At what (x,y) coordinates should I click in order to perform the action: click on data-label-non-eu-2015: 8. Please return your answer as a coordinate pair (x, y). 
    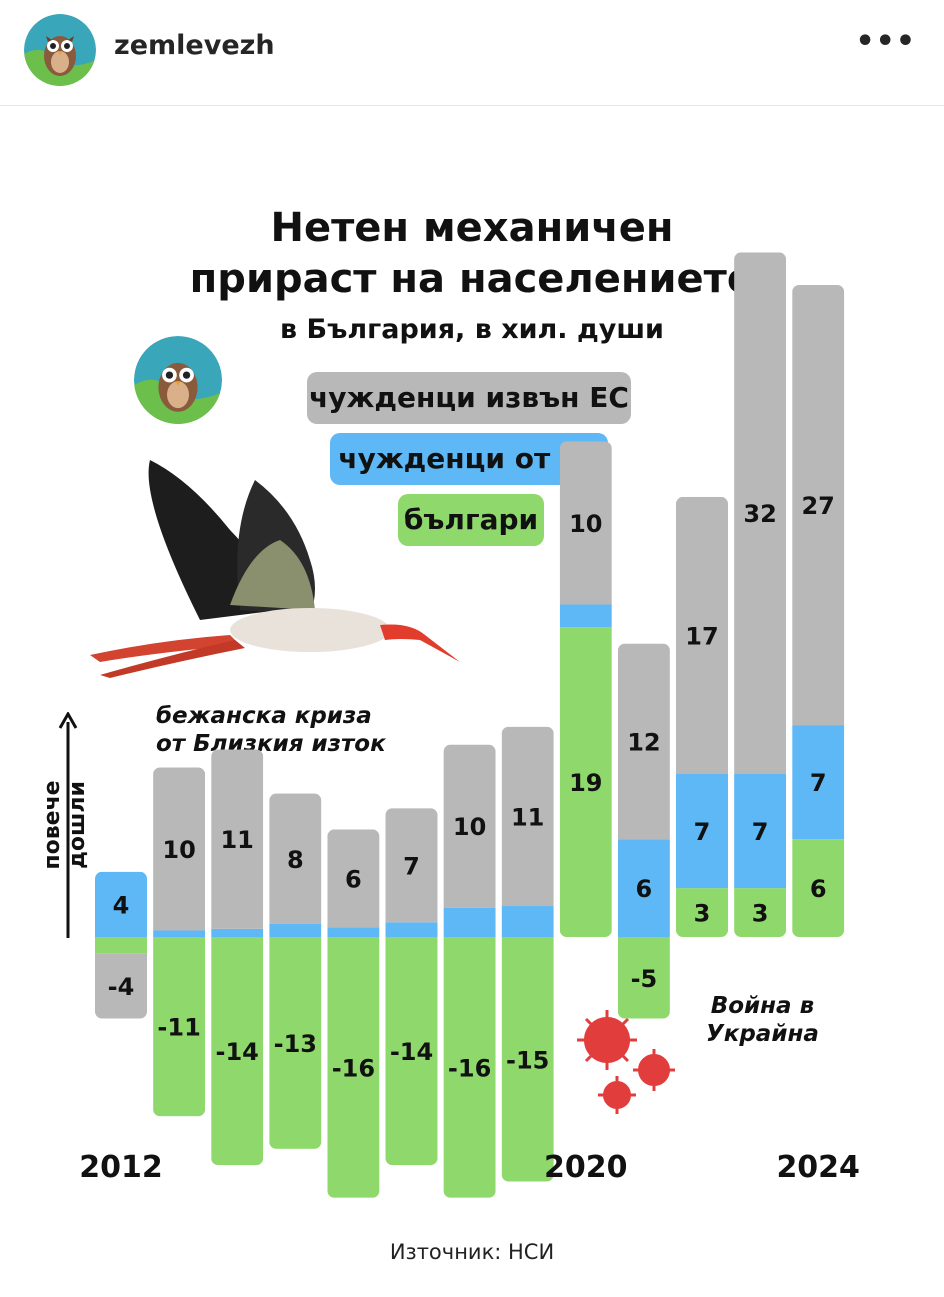
    Looking at the image, I should click on (295, 860).